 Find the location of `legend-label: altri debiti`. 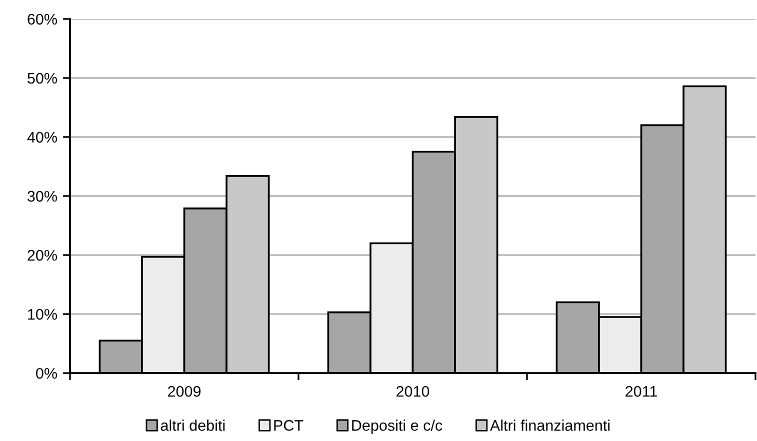

legend-label: altri debiti is located at coordinates (192, 425).